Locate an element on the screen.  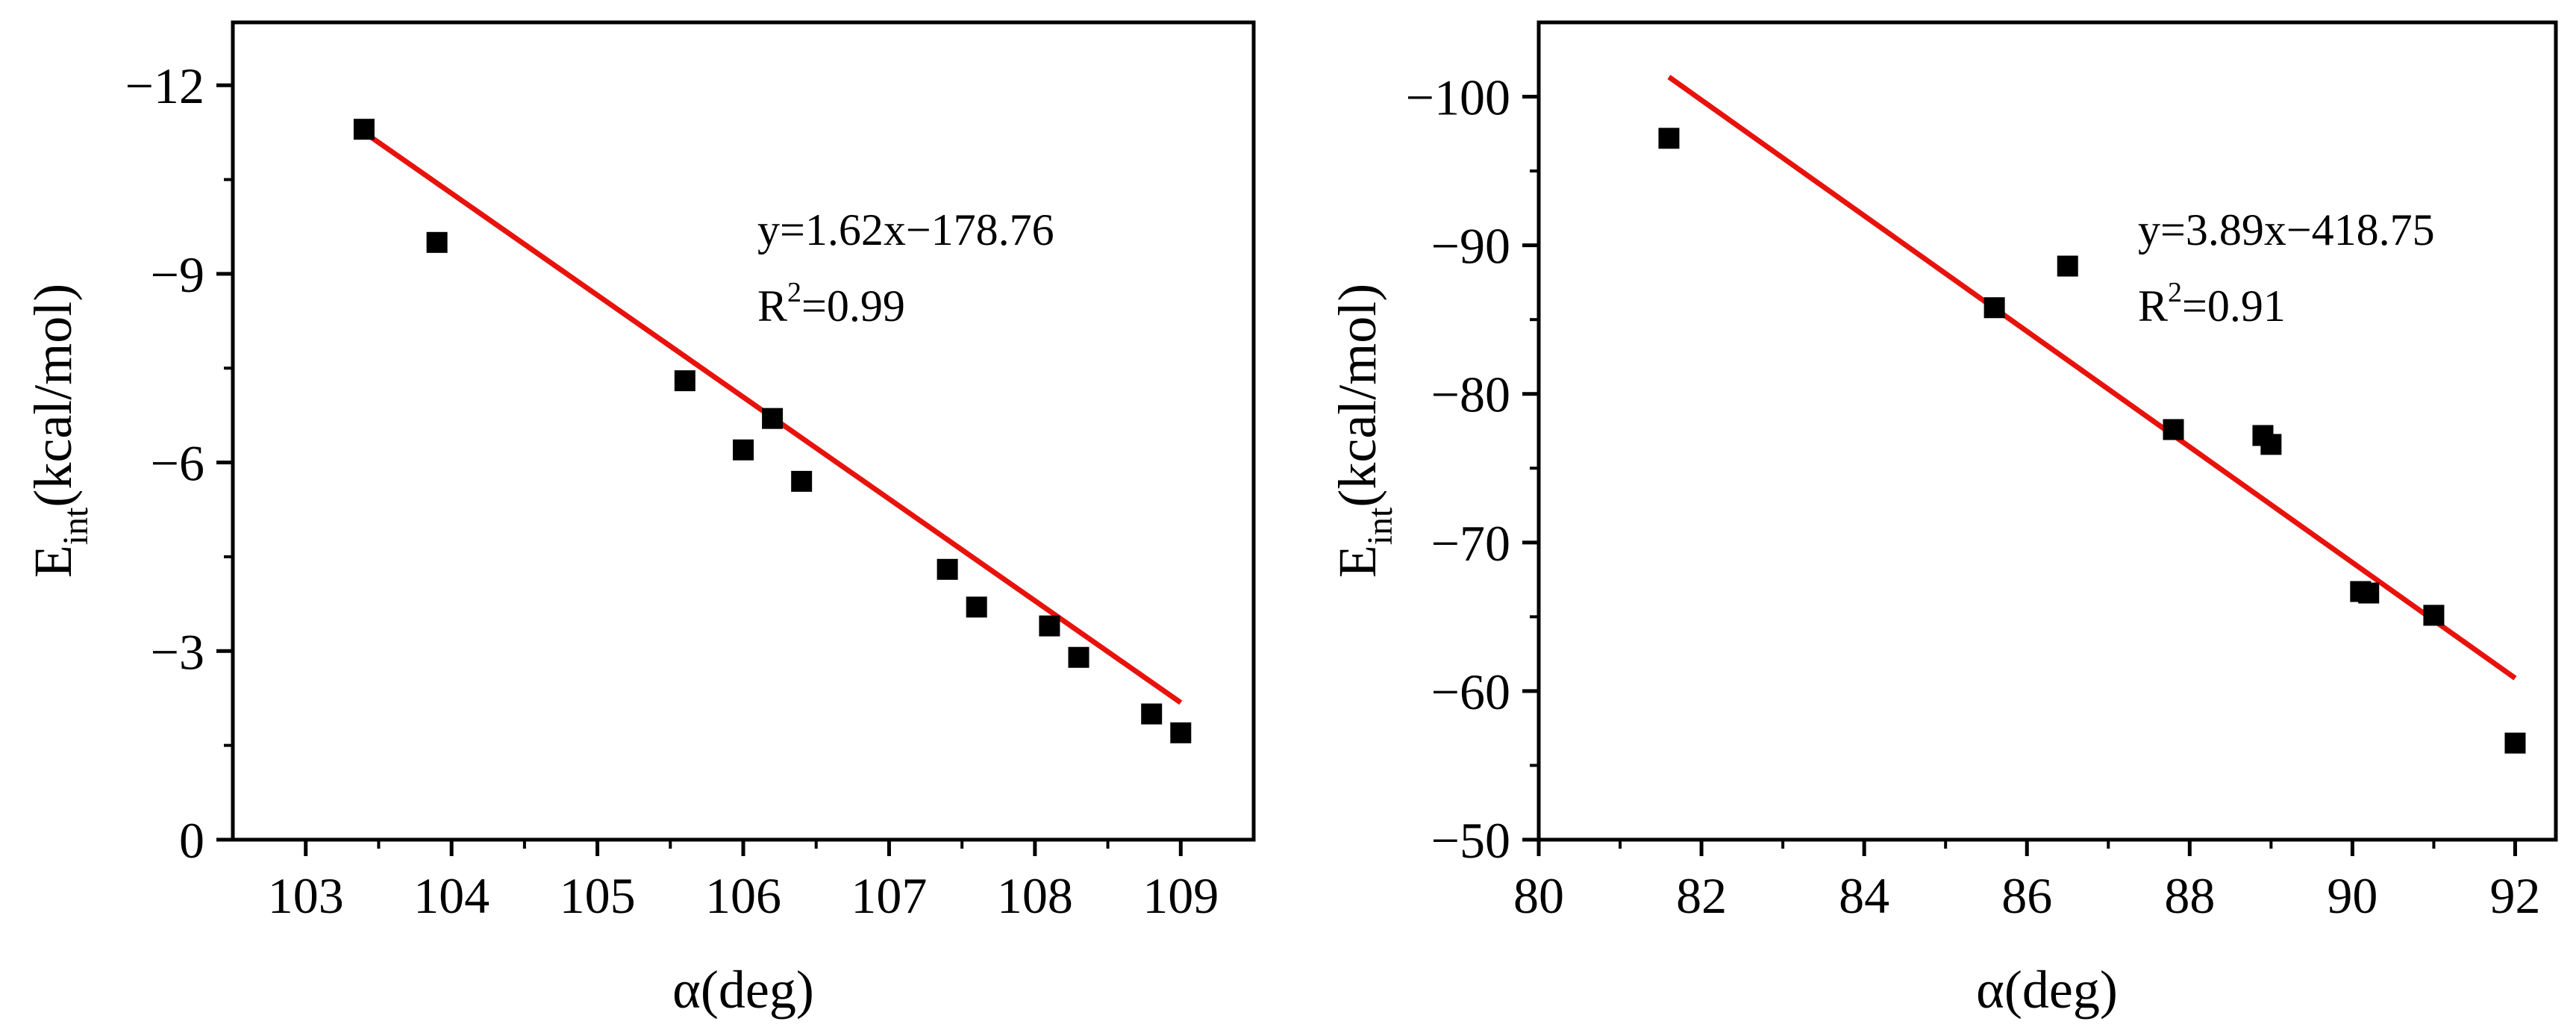
left-y-tick-label: 0 is located at coordinates (191, 840).